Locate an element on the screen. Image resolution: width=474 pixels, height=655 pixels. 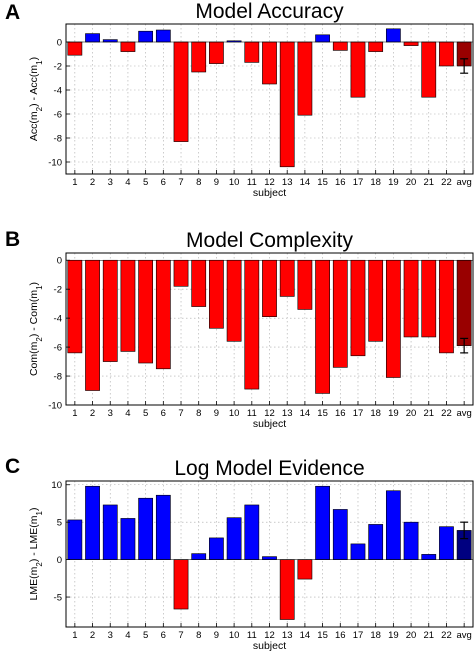
chart-title: Model Accuracy is located at coordinates (269, 11).